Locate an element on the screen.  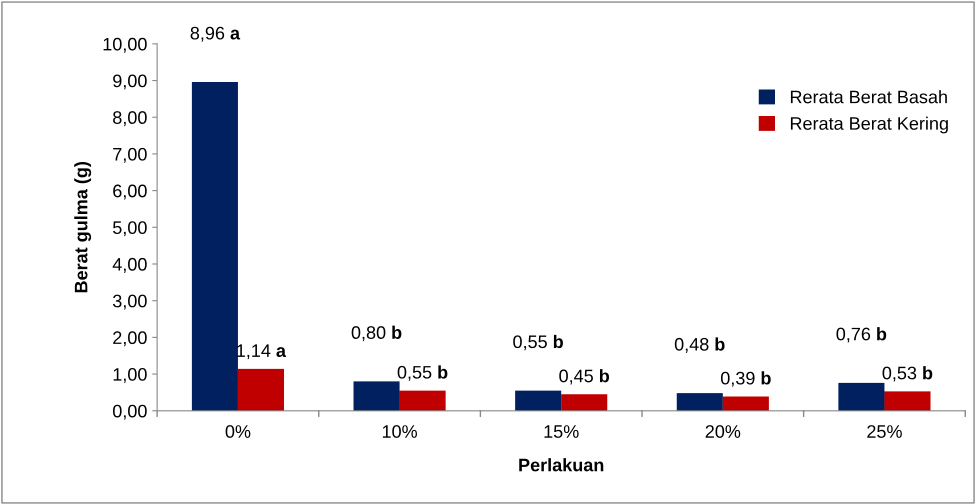
data-label: 0,53 b is located at coordinates (907, 374).